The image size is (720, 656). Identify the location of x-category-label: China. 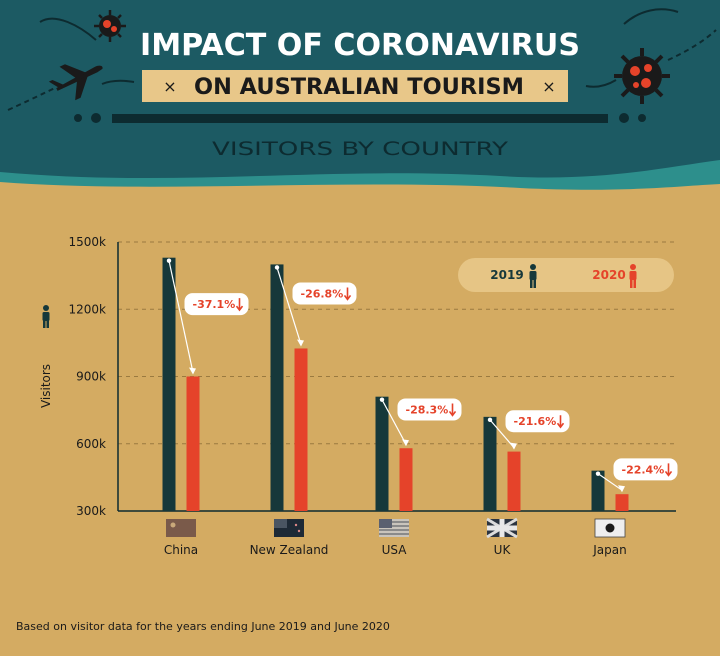
(181, 550).